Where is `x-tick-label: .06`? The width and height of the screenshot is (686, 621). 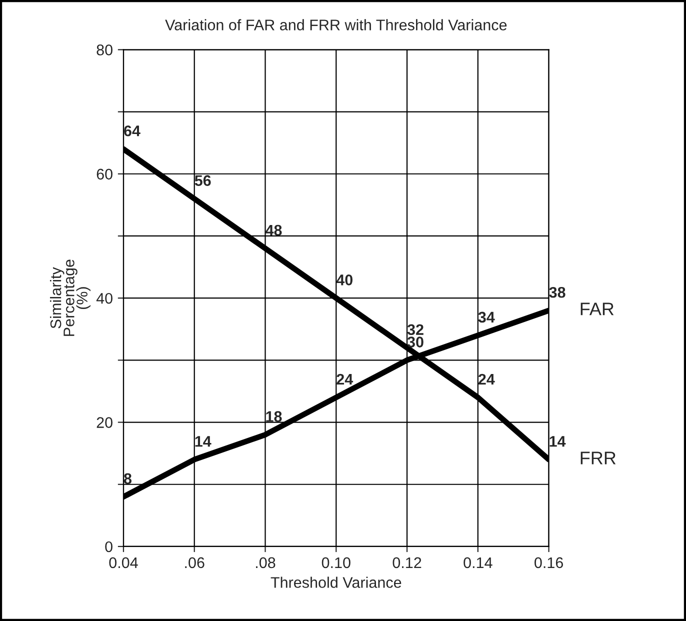
x-tick-label: .06 is located at coordinates (194, 562).